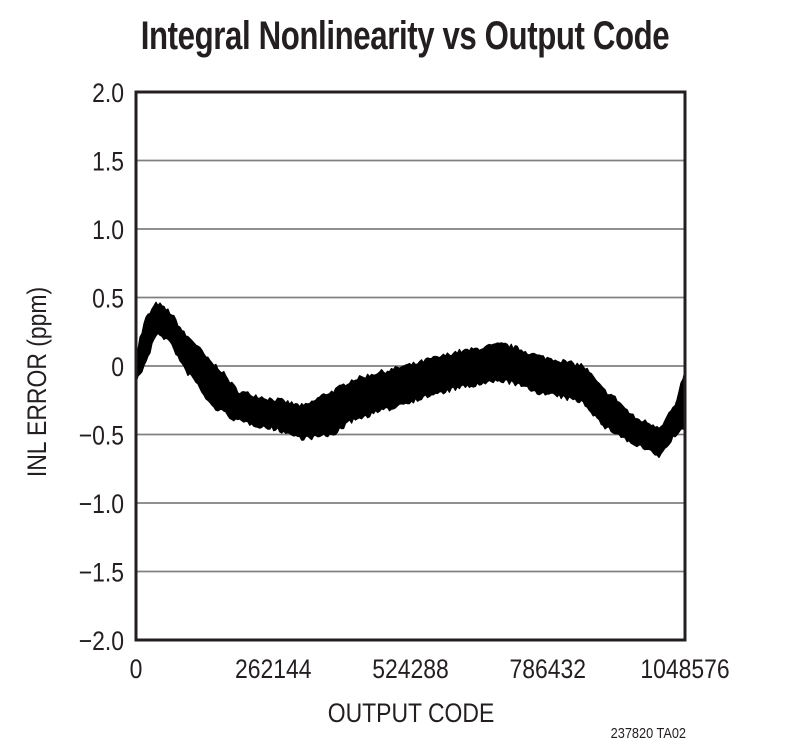 The width and height of the screenshot is (786, 754). Describe the element at coordinates (117, 367) in the screenshot. I see `y-tick-label: 0` at that location.